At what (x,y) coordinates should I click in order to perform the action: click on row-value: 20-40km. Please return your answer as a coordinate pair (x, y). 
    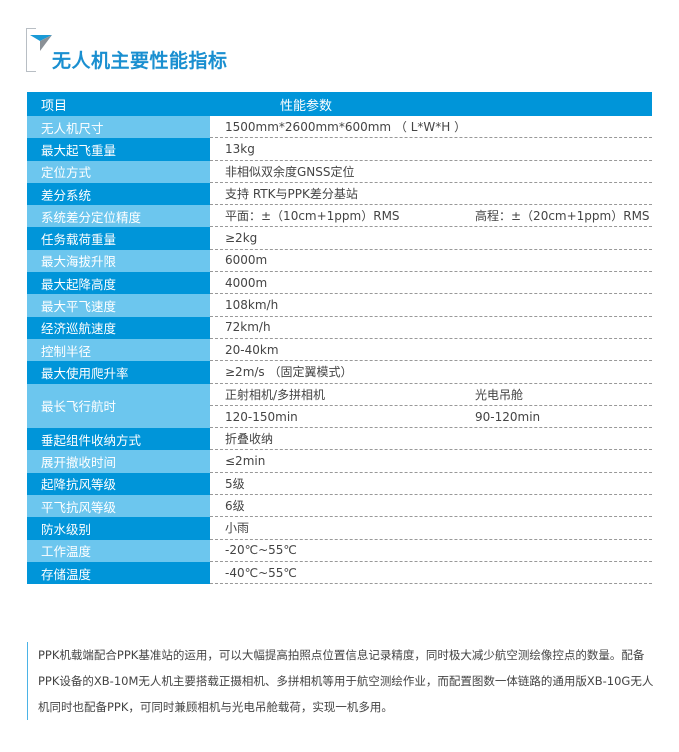
    Looking at the image, I should click on (252, 349).